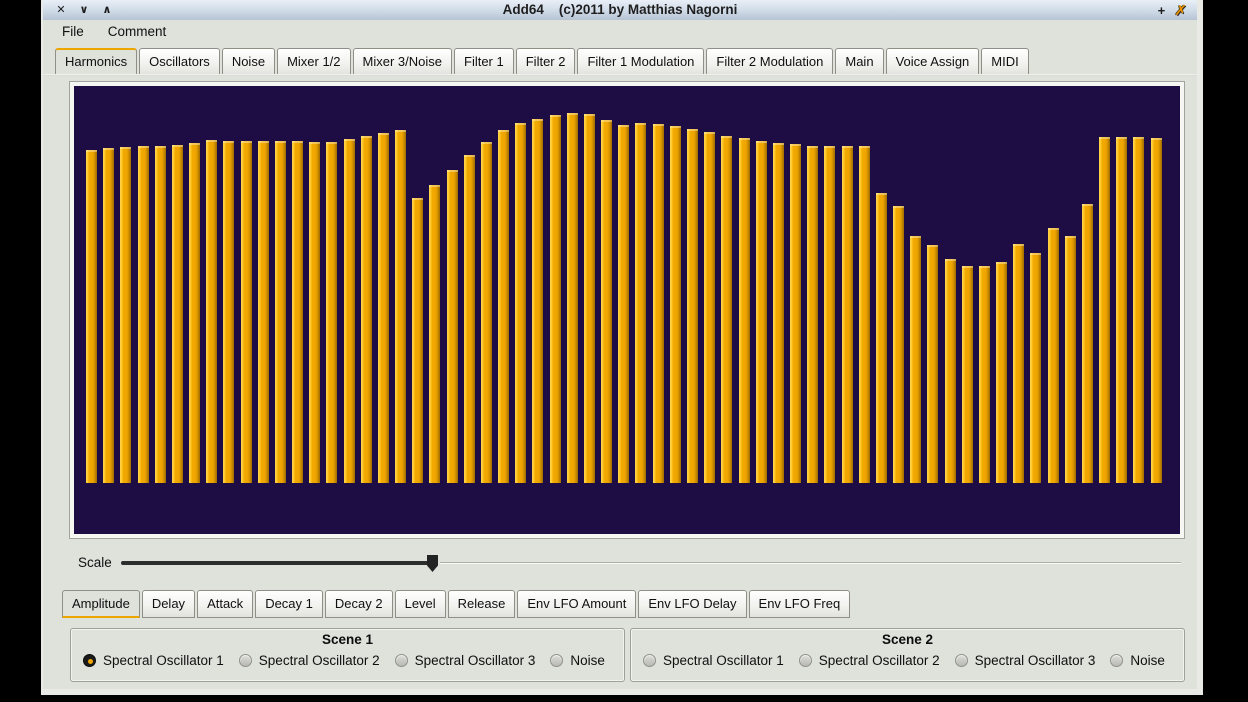 This screenshot has width=1248, height=702. I want to click on env-tab-attack: Attack, so click(225, 604).